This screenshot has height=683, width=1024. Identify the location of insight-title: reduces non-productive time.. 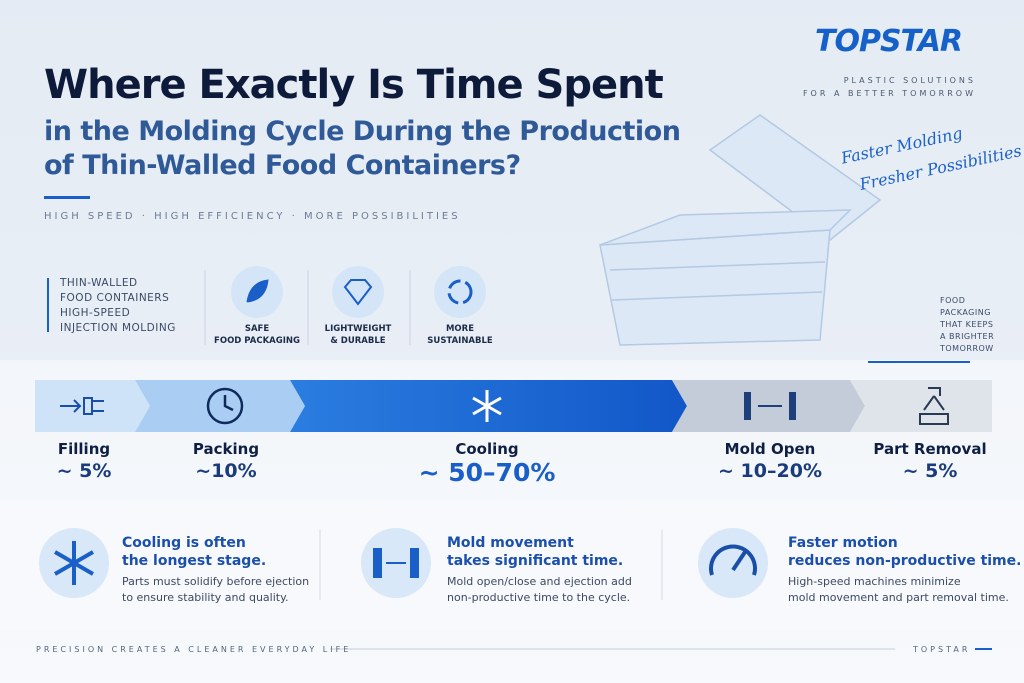
(905, 561).